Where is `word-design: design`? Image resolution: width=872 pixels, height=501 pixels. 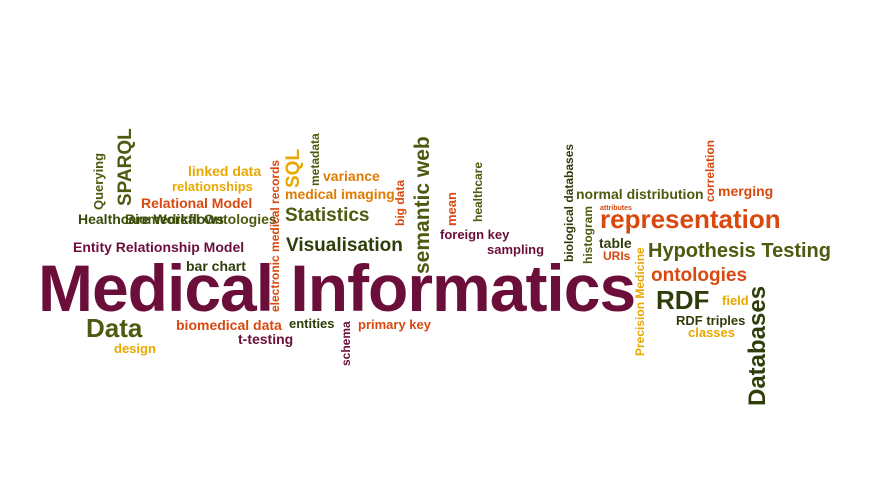
word-design: design is located at coordinates (135, 348).